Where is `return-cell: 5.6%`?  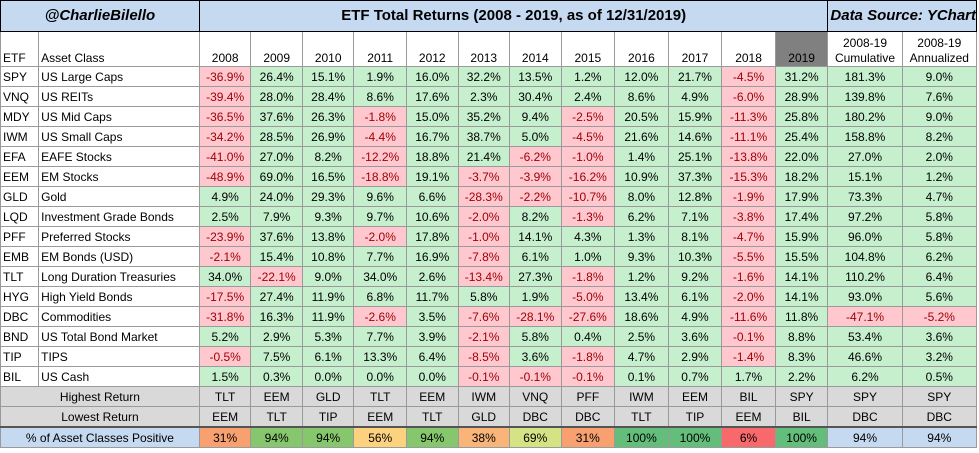
return-cell: 5.6% is located at coordinates (939, 296).